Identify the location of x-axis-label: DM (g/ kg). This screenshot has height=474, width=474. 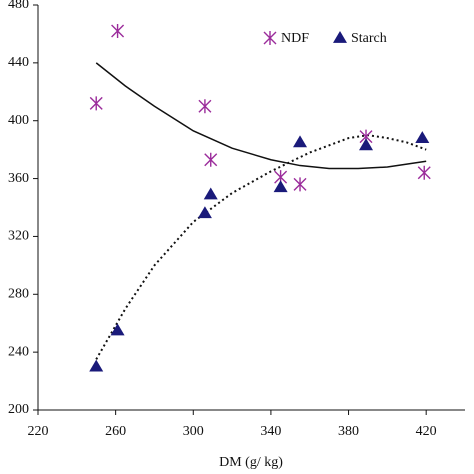
(251, 462).